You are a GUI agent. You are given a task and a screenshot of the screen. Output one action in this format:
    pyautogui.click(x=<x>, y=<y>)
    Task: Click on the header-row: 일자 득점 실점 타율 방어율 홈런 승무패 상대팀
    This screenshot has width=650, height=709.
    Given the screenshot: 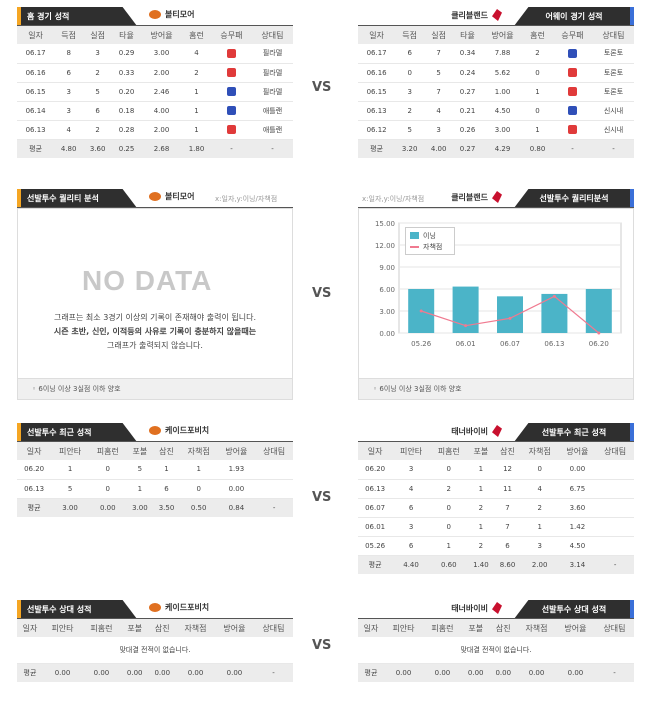 What is the action you would take?
    pyautogui.click(x=496, y=35)
    